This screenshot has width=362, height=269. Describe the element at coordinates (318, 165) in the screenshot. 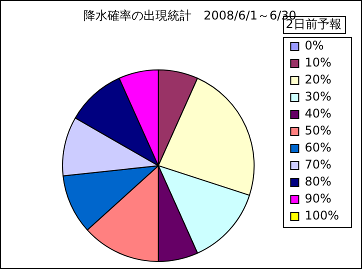

I see `legend-label: 70%` at that location.